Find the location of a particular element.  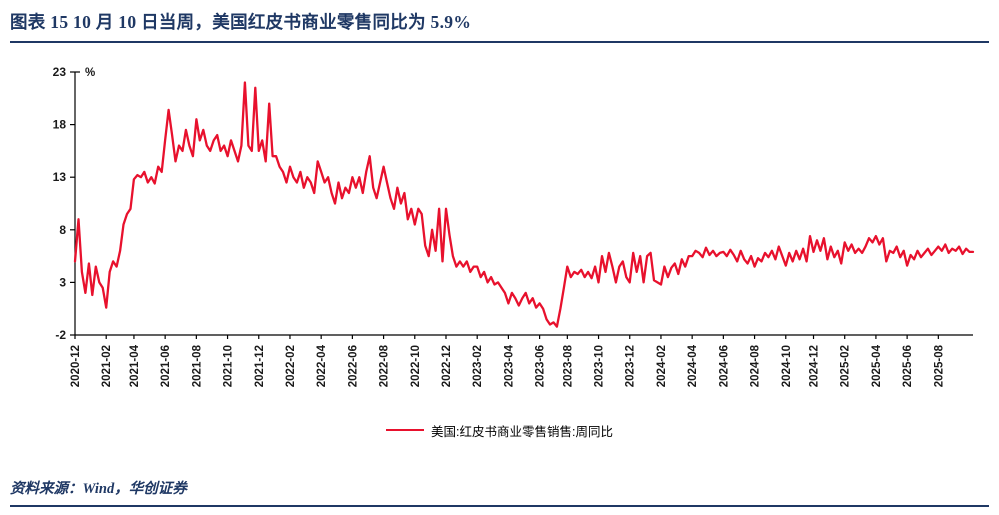

y-tick-label: 18 is located at coordinates (60, 125).